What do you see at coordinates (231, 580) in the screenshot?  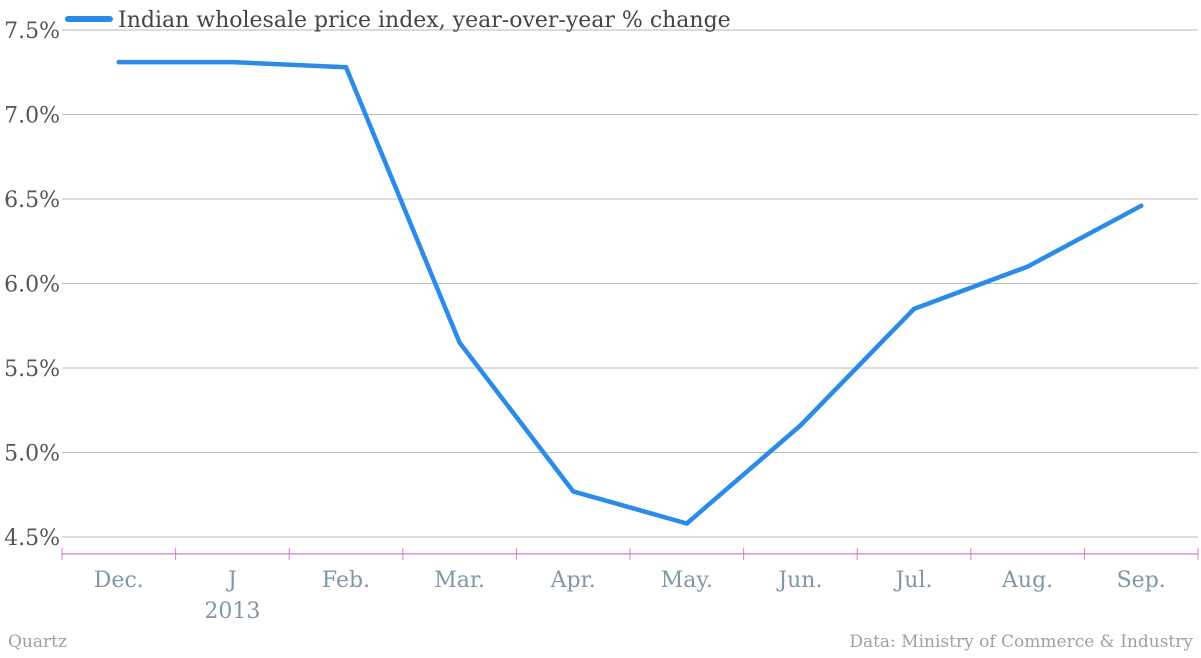 I see `x-tick-label: J` at bounding box center [231, 580].